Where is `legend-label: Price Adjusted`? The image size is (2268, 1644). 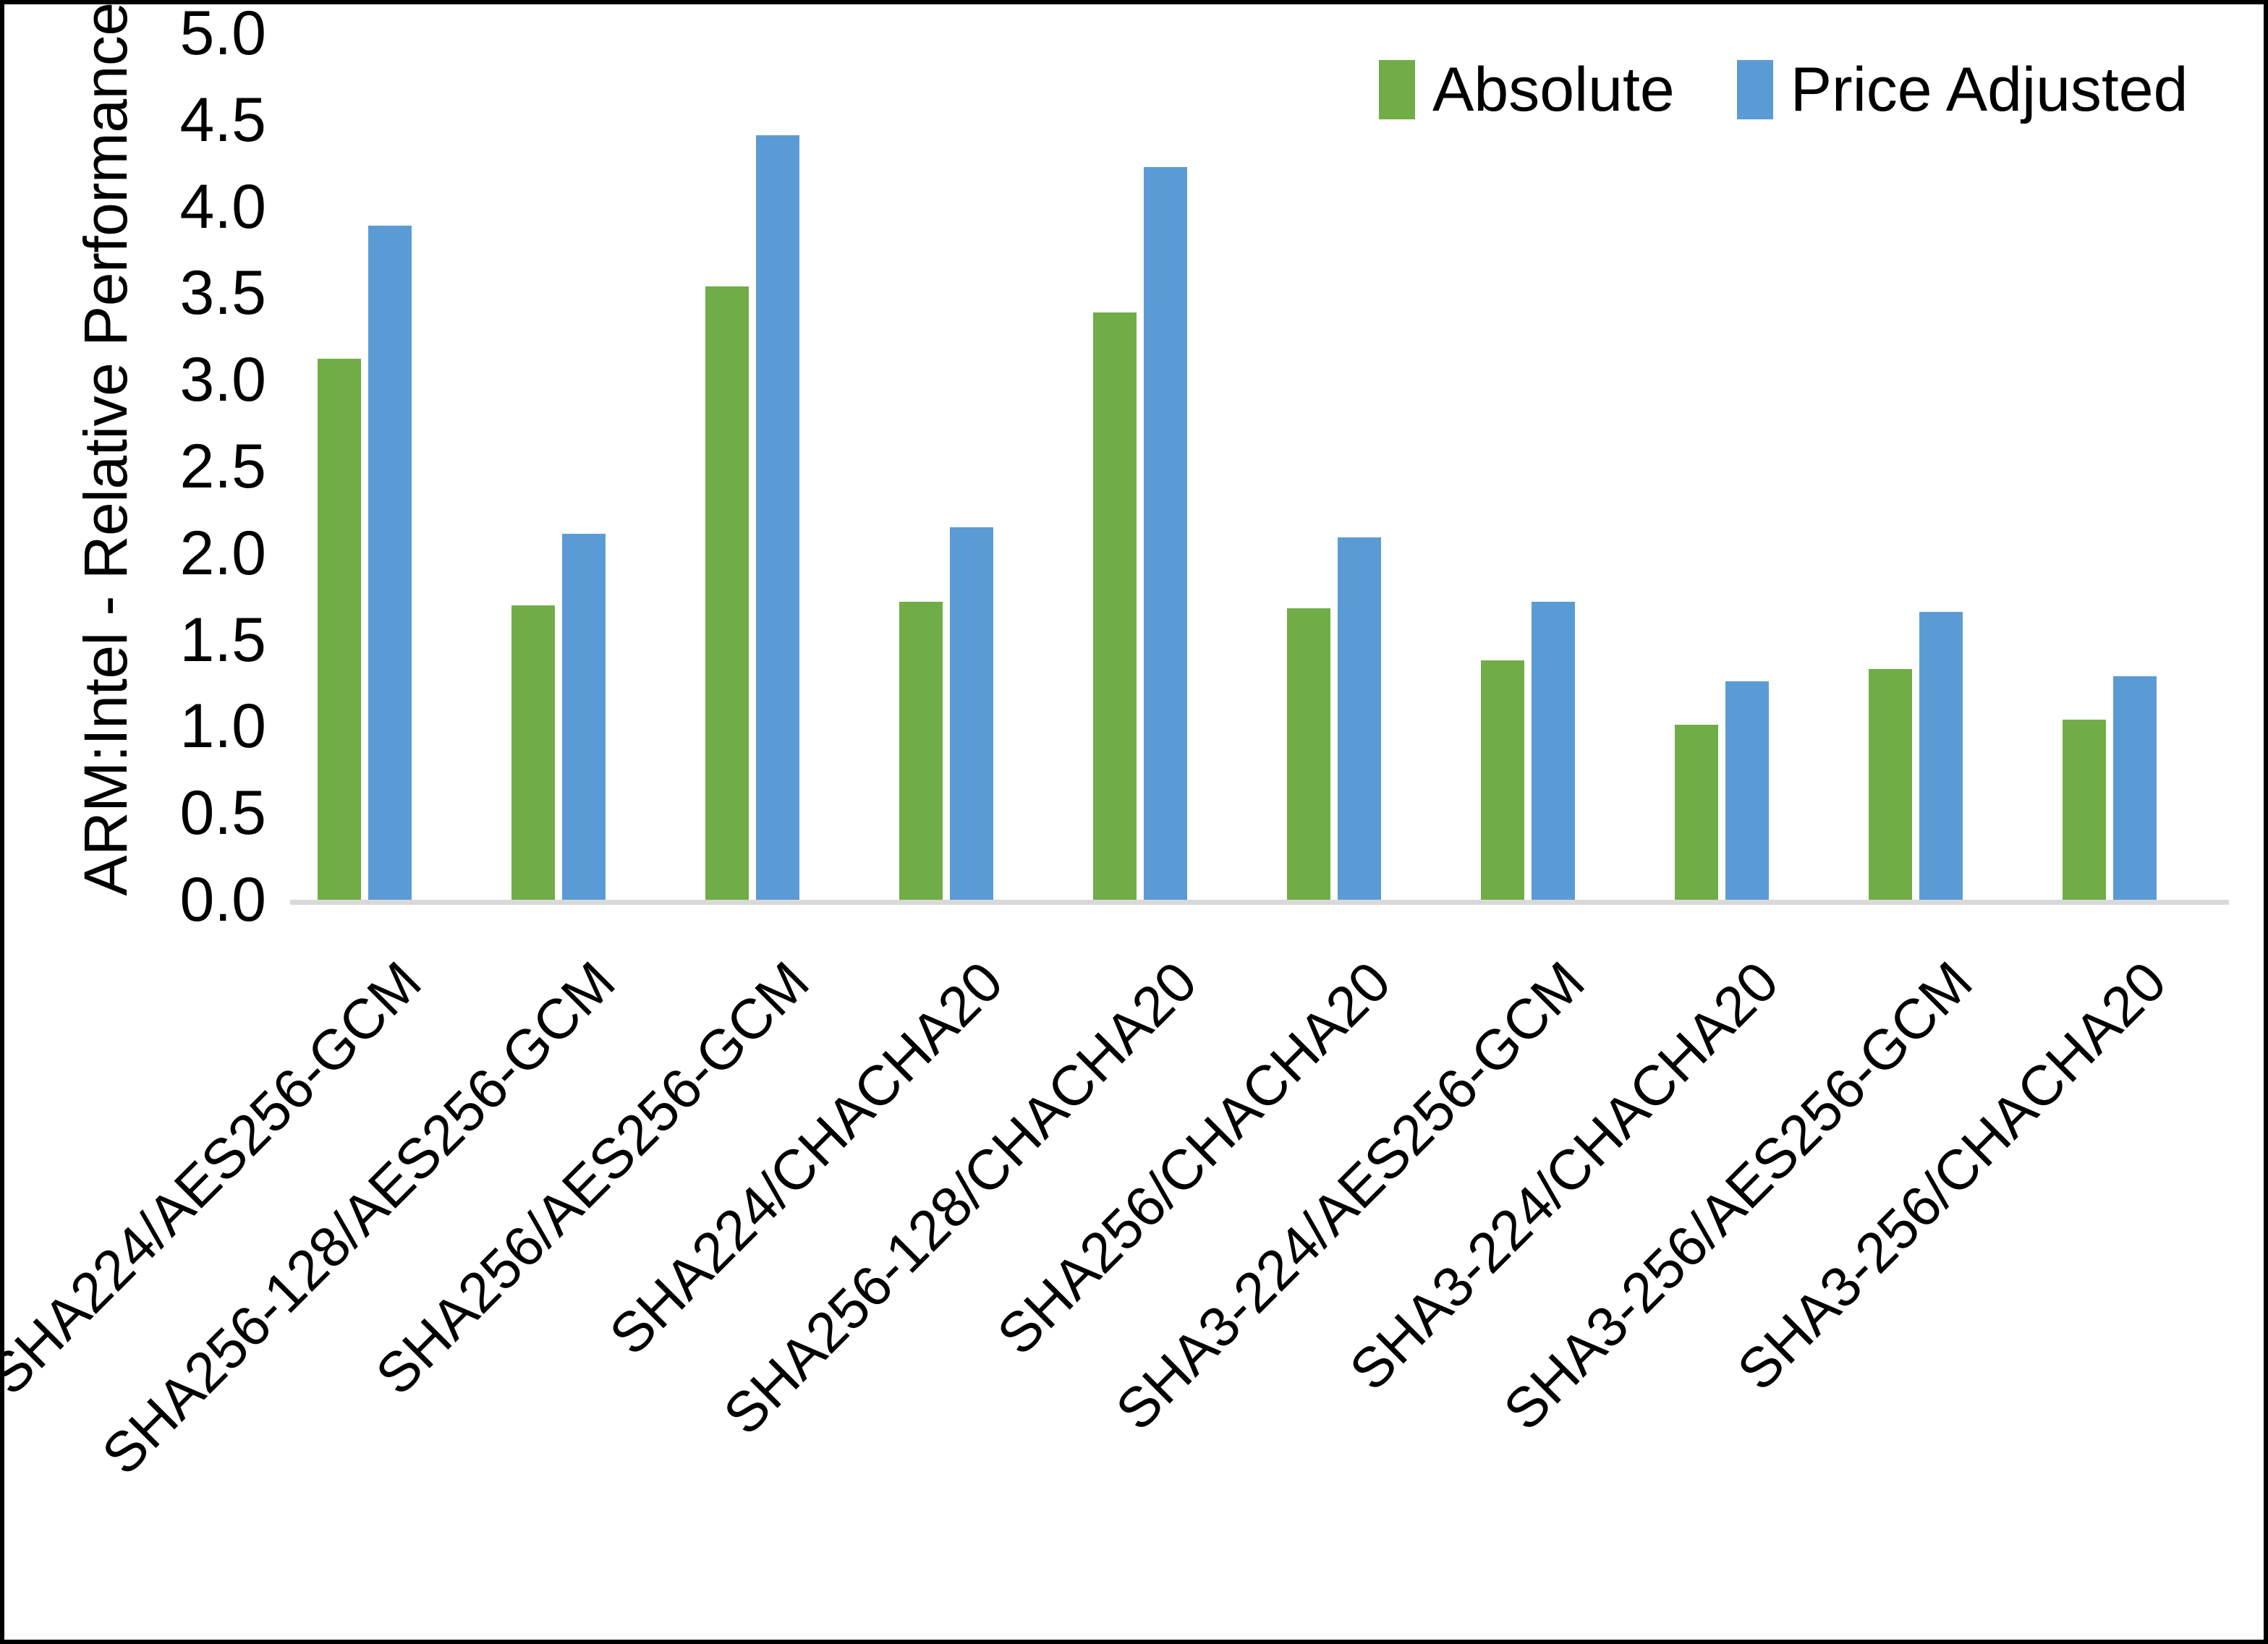 legend-label: Price Adjusted is located at coordinates (1989, 89).